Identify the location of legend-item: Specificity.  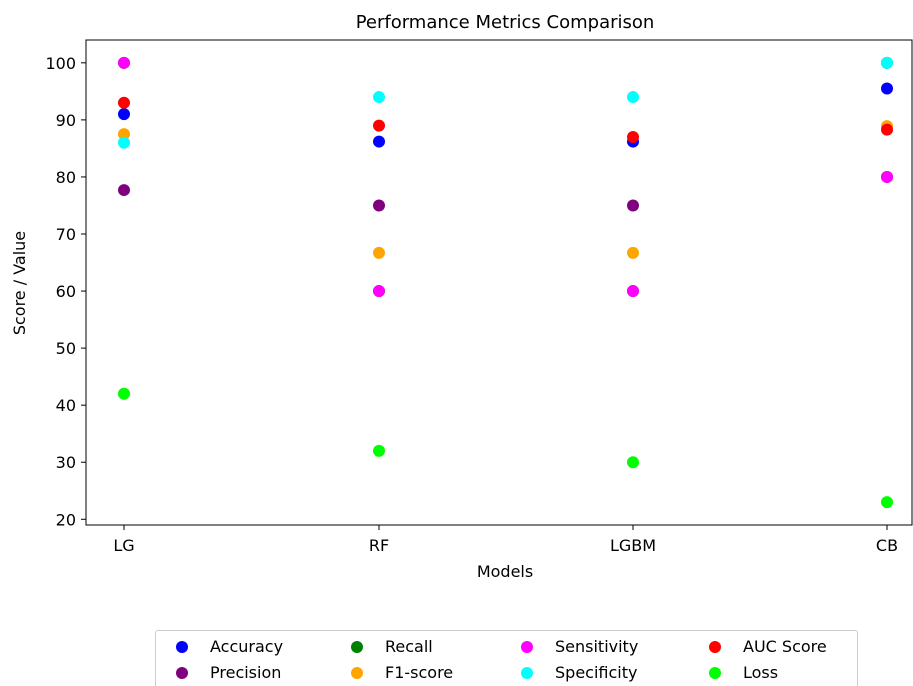
(579, 672).